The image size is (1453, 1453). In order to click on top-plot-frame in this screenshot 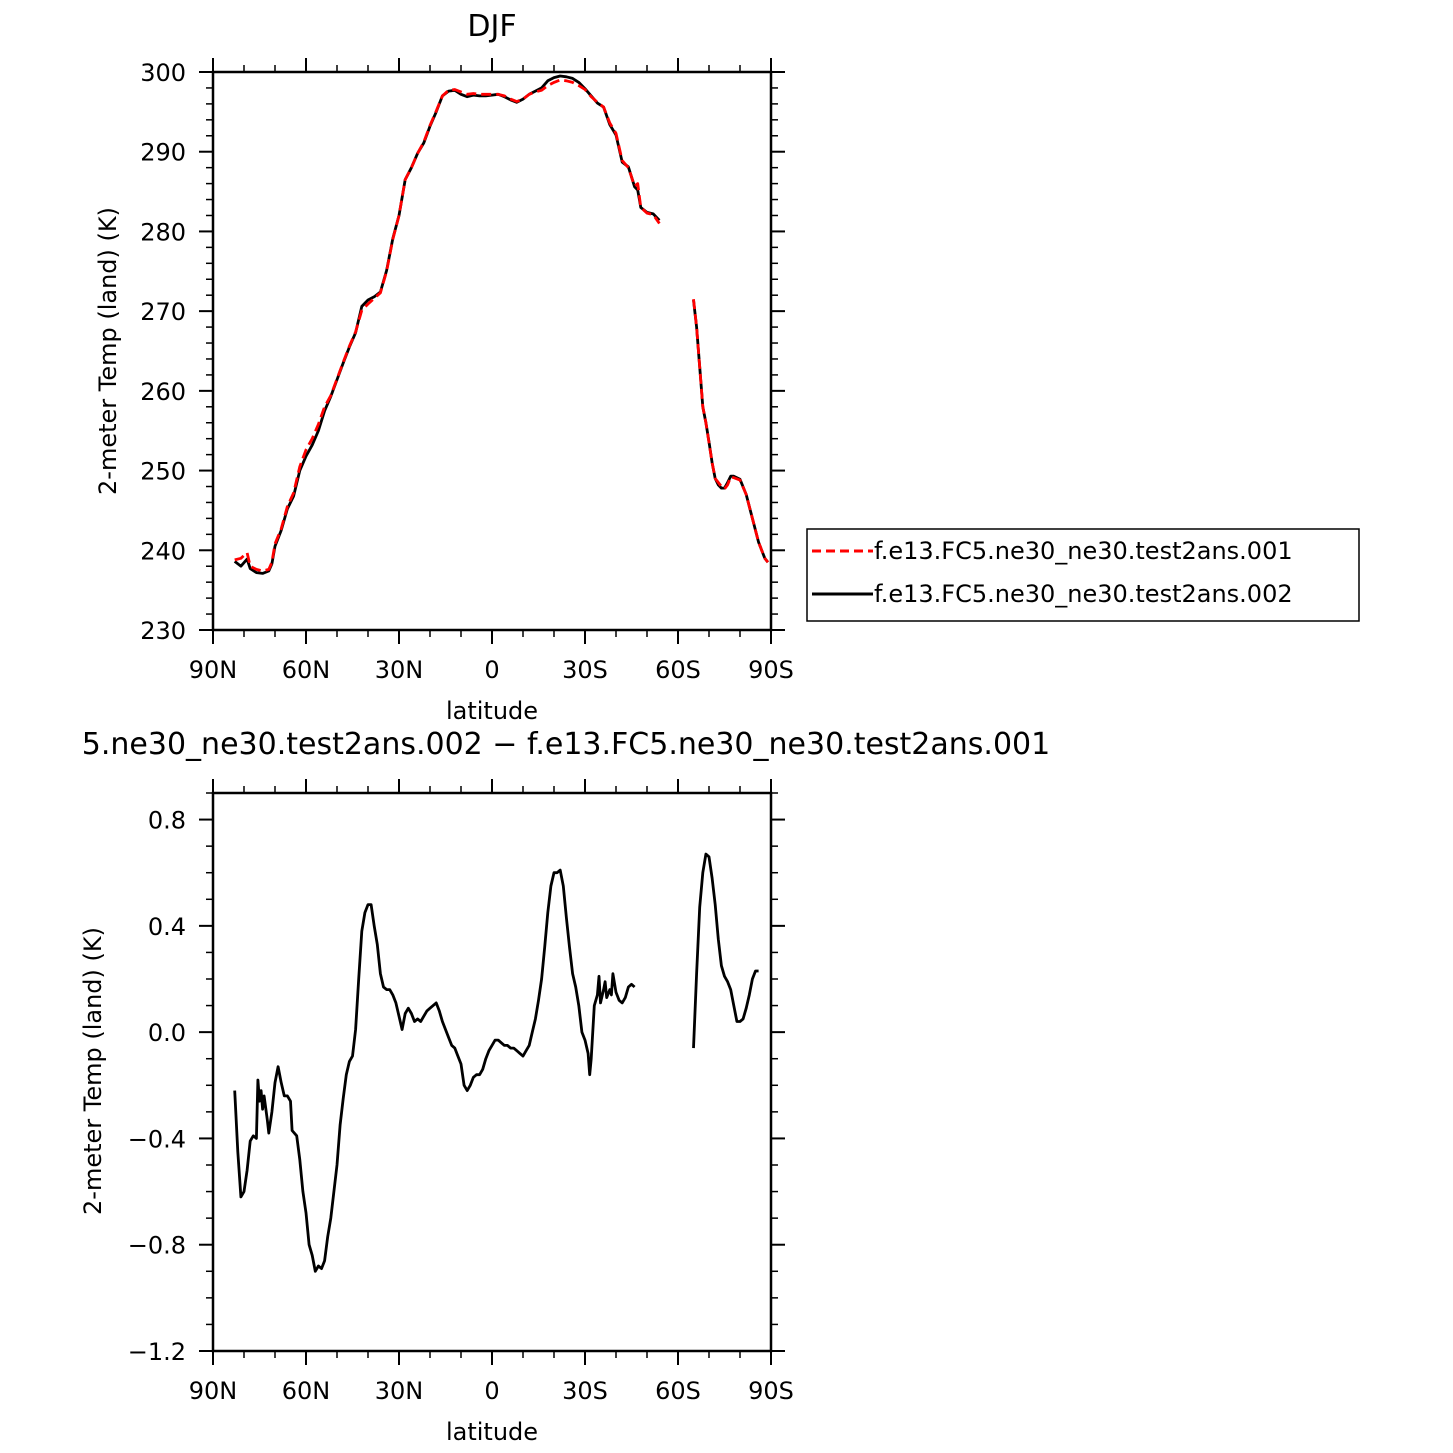, I will do `click(492, 351)`.